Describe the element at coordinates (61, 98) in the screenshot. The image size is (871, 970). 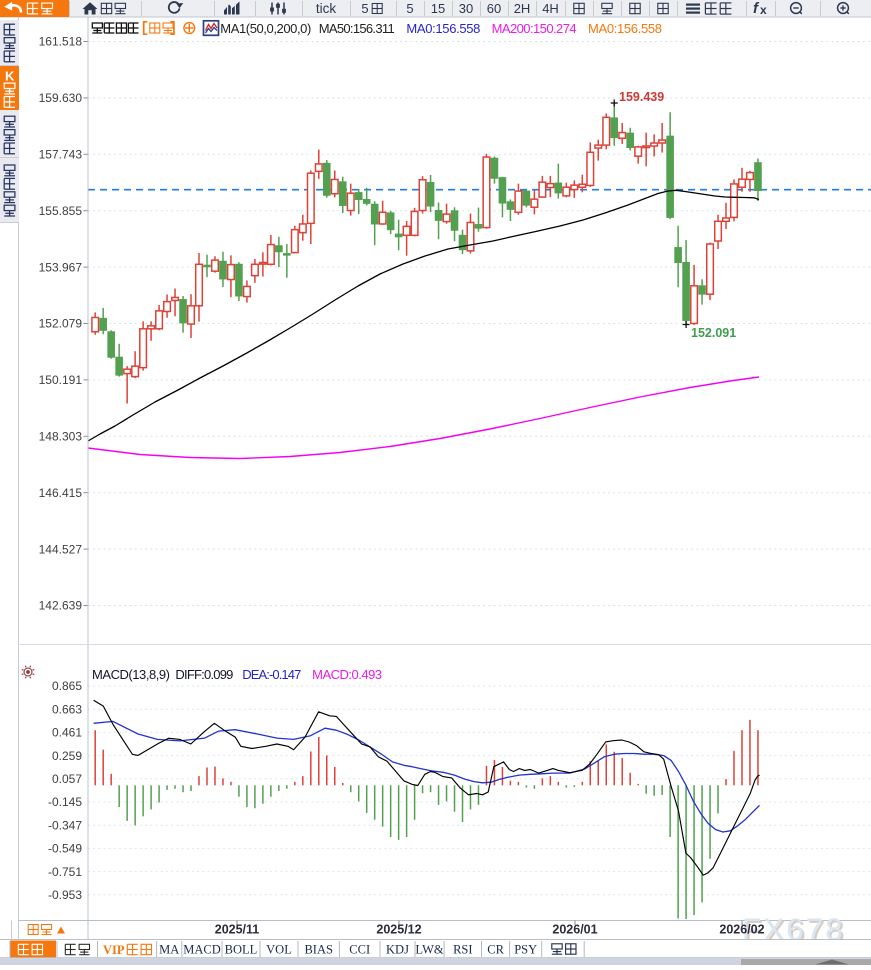
I see `svg-text: 159.630` at that location.